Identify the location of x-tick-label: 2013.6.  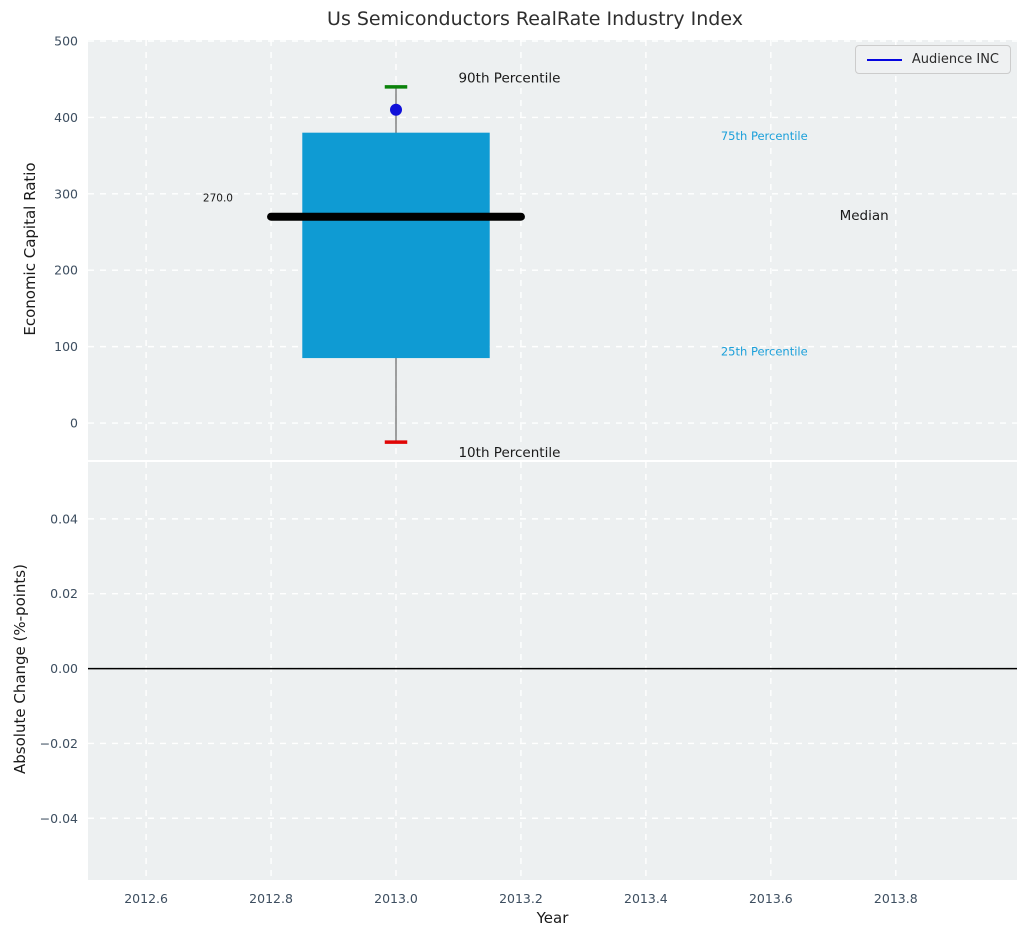
(771, 898).